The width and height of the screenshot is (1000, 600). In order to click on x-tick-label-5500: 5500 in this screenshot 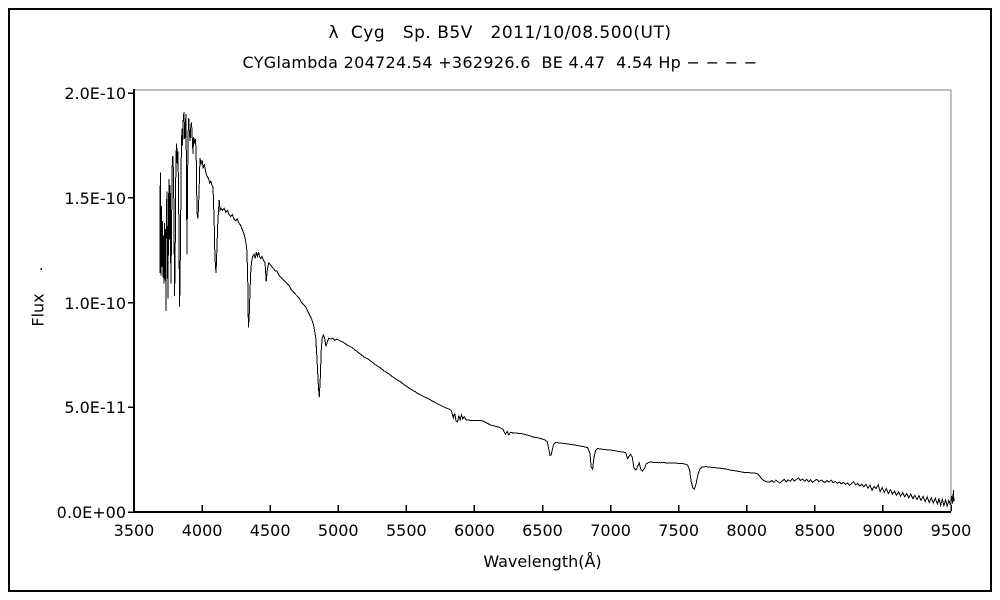, I will do `click(406, 530)`.